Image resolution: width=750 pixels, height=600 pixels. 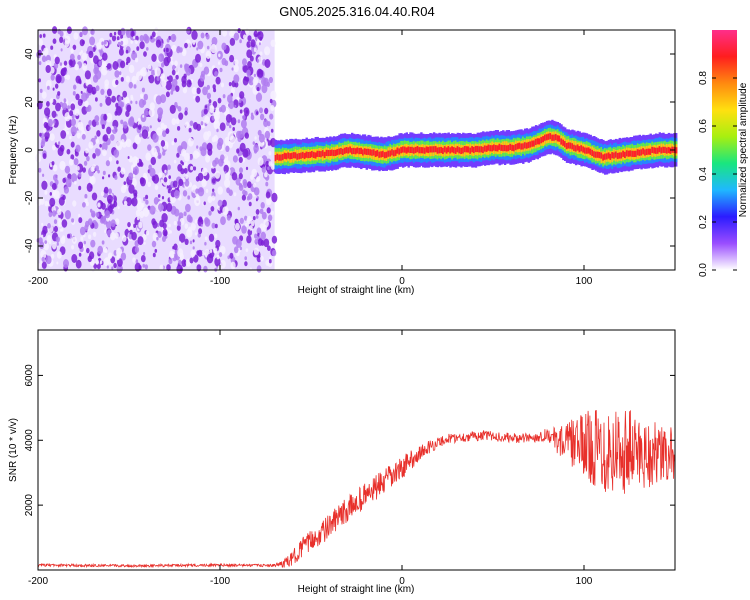 What do you see at coordinates (38, 281) in the screenshot?
I see `x-tick-label: -200` at bounding box center [38, 281].